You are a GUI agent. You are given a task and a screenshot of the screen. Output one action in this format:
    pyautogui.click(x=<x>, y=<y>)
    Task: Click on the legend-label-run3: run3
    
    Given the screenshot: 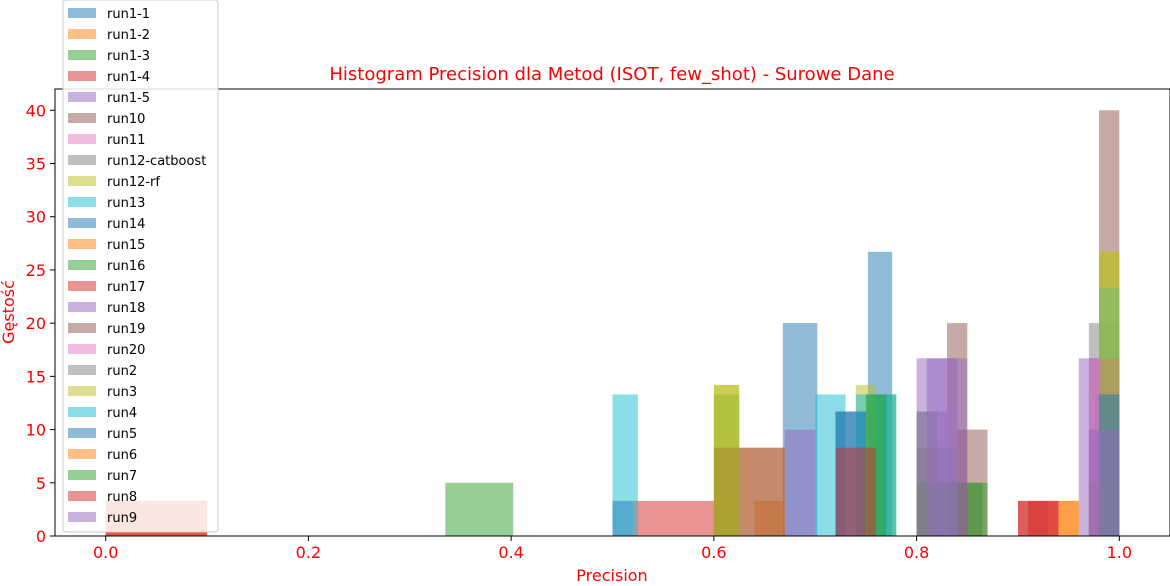 What is the action you would take?
    pyautogui.click(x=122, y=392)
    